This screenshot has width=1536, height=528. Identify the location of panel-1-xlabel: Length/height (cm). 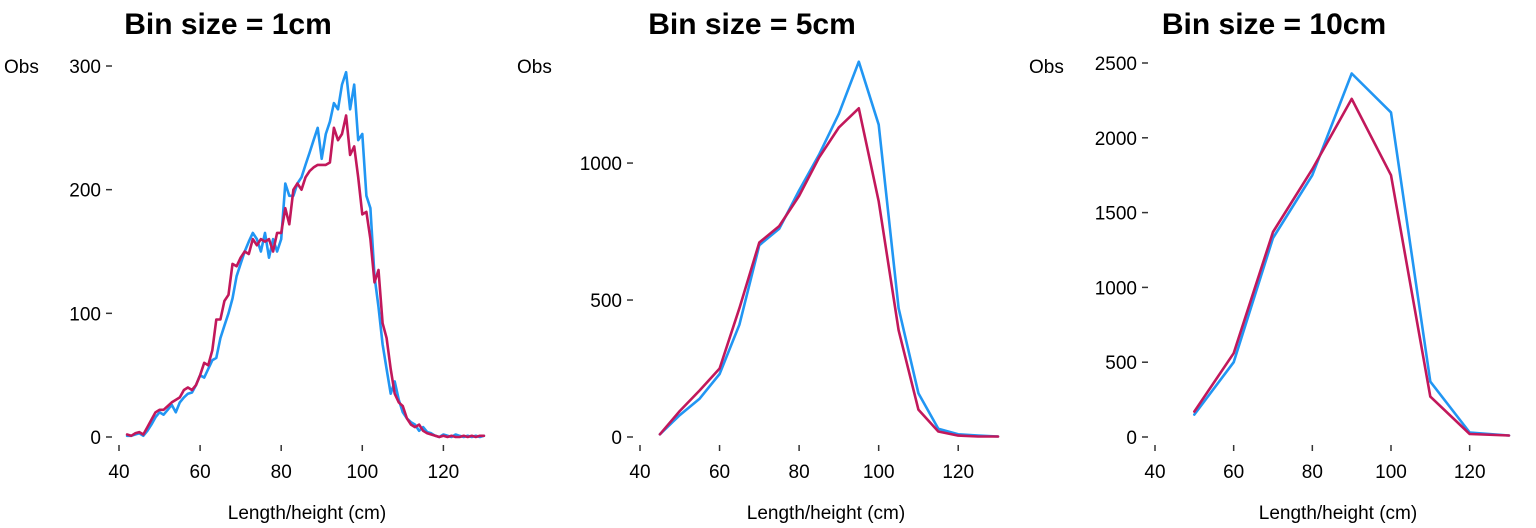
(307, 513).